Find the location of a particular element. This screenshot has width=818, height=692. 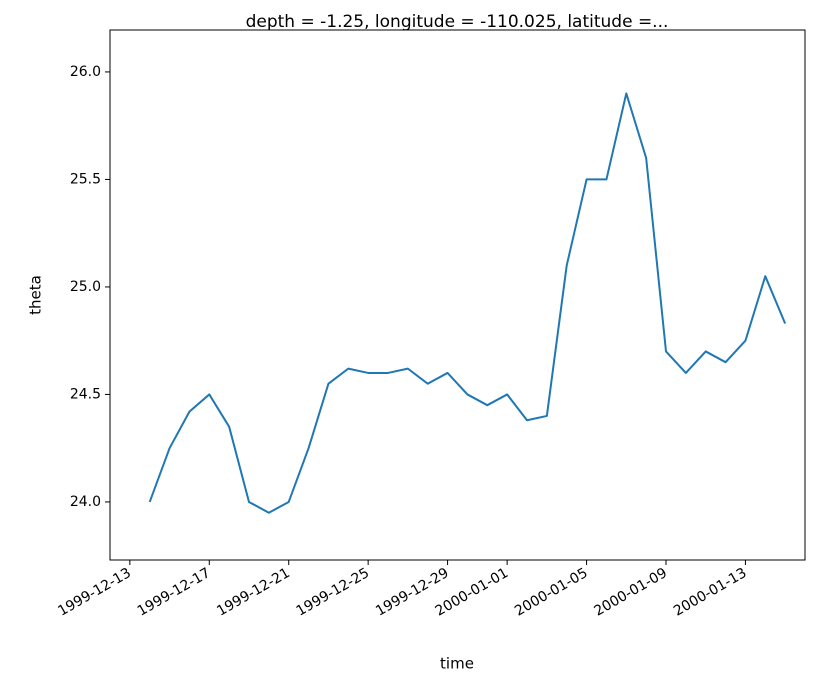

x-axis-label: time is located at coordinates (457, 664).